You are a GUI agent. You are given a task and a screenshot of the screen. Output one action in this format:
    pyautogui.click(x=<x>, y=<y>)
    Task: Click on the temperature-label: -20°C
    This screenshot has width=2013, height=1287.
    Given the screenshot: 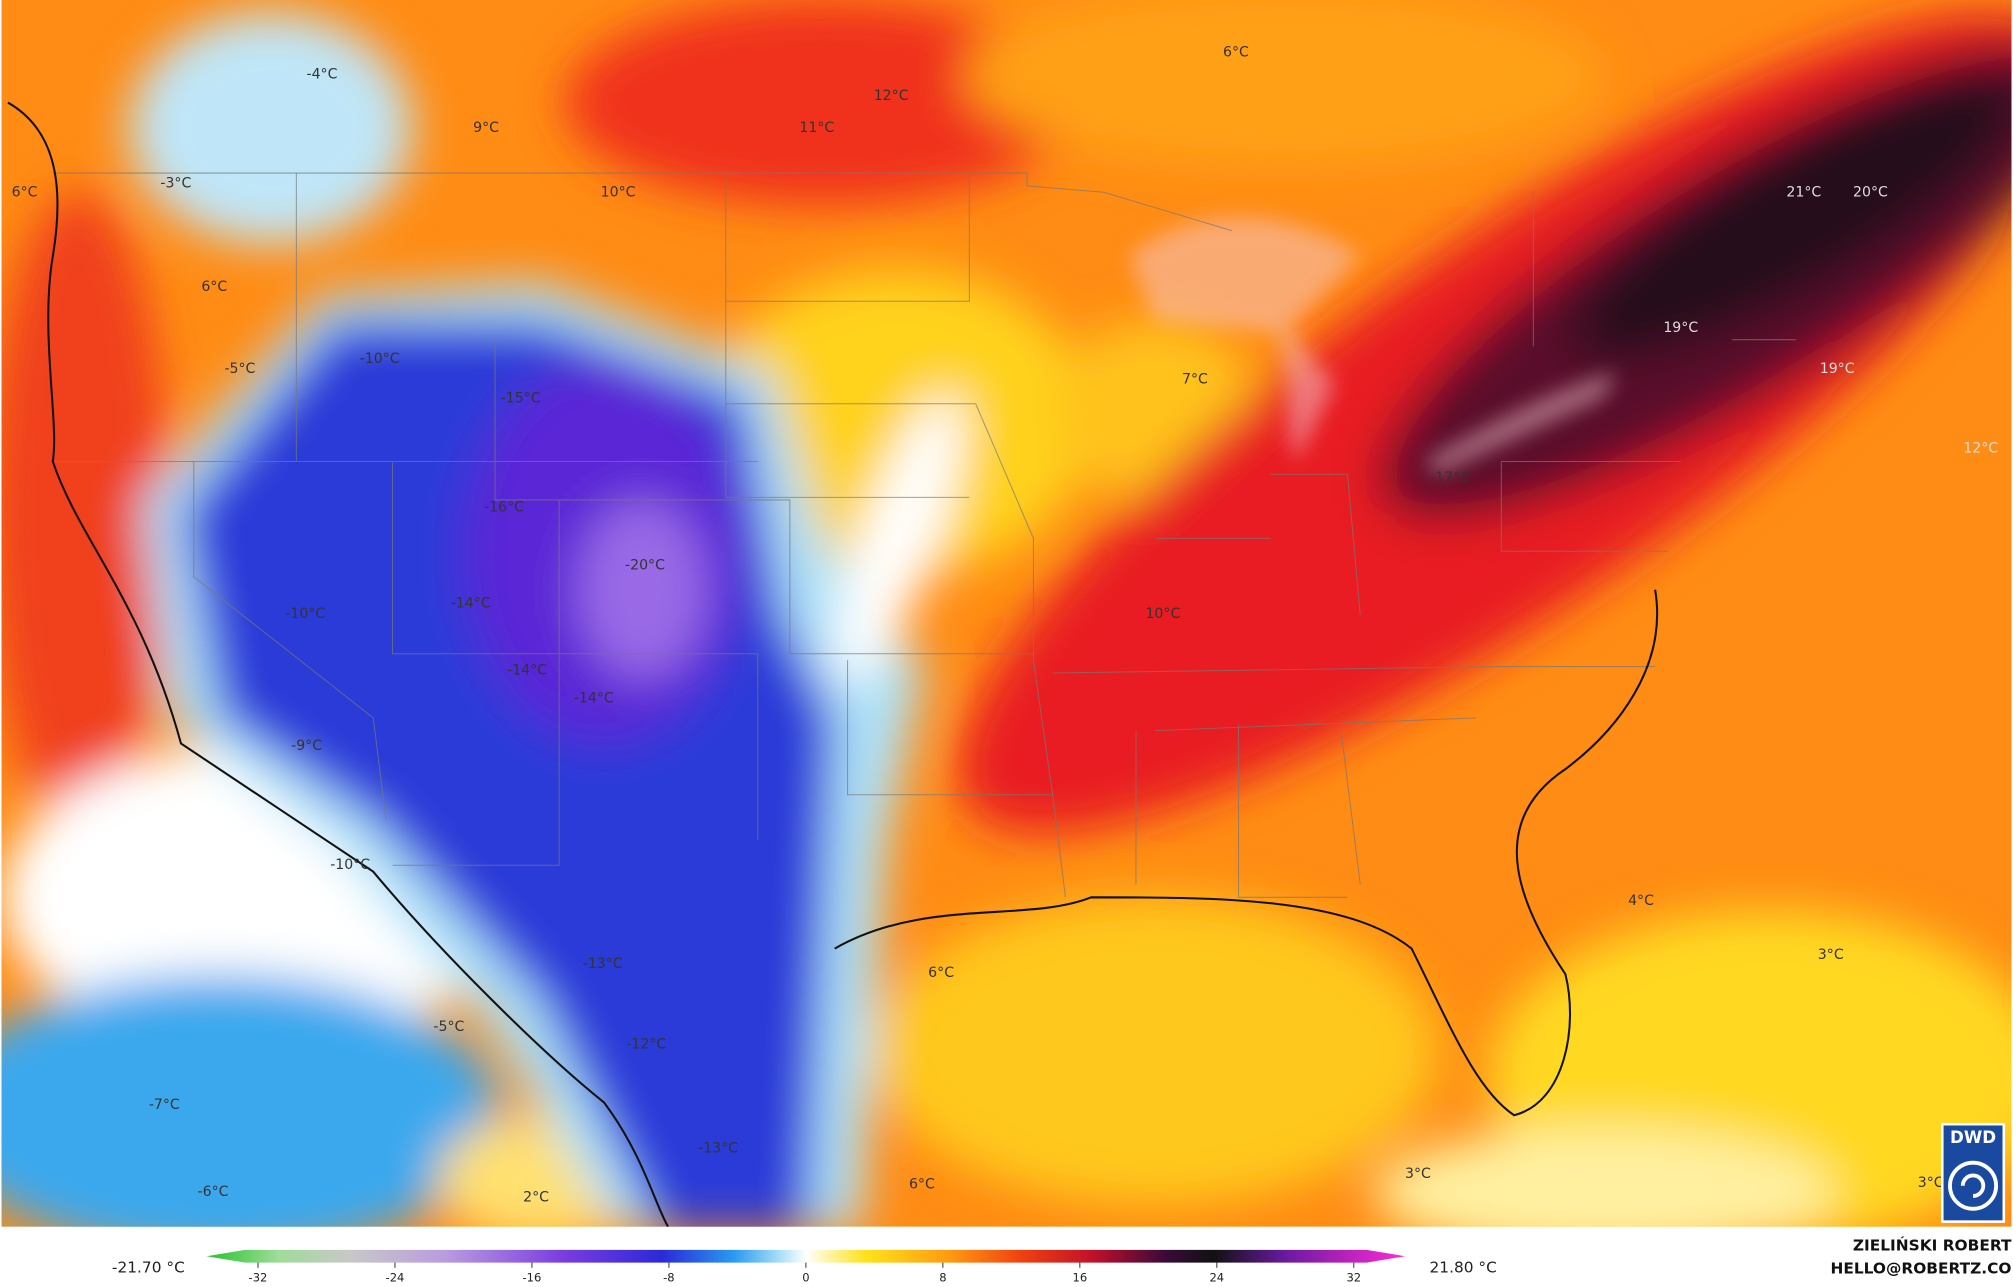 What is the action you would take?
    pyautogui.click(x=645, y=565)
    